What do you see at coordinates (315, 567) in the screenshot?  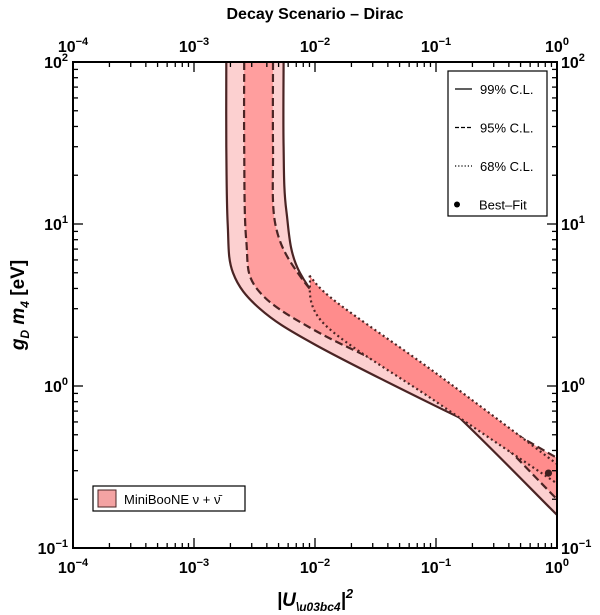 I see `x-tick-label-bottom: 10⁻²` at bounding box center [315, 567].